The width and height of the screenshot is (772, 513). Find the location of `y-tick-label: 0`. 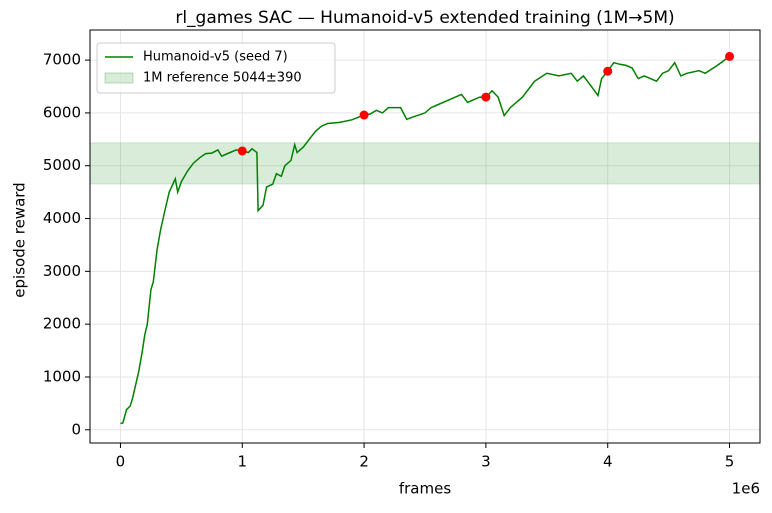

y-tick-label: 0 is located at coordinates (76, 429).